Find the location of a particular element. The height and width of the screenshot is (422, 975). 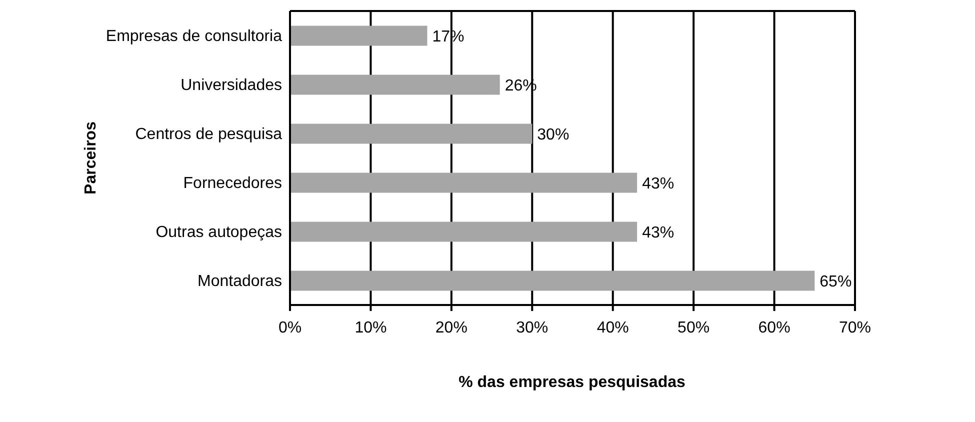

x-tick-label: 30% is located at coordinates (532, 327).